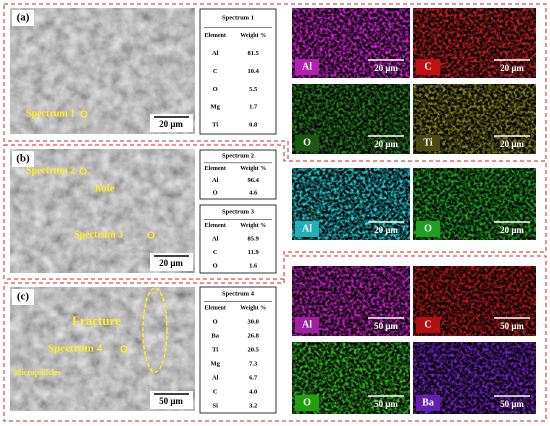 The height and width of the screenshot is (426, 550). I want to click on table-cell: 0.8, so click(253, 125).